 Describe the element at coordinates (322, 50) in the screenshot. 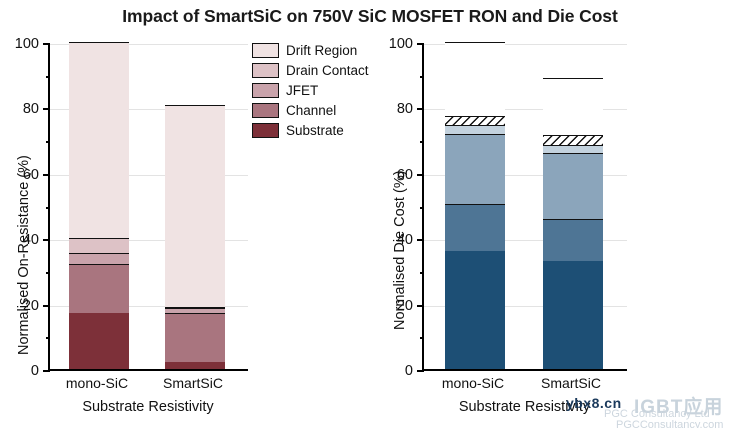

I see `legend-label: Drift Region` at that location.